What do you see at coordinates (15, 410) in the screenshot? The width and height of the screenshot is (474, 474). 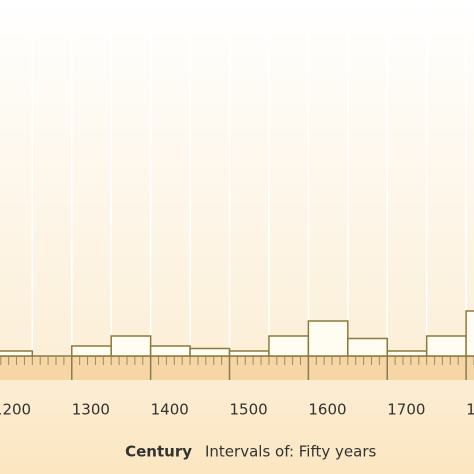 I see `x-tick-label: 1200` at bounding box center [15, 410].